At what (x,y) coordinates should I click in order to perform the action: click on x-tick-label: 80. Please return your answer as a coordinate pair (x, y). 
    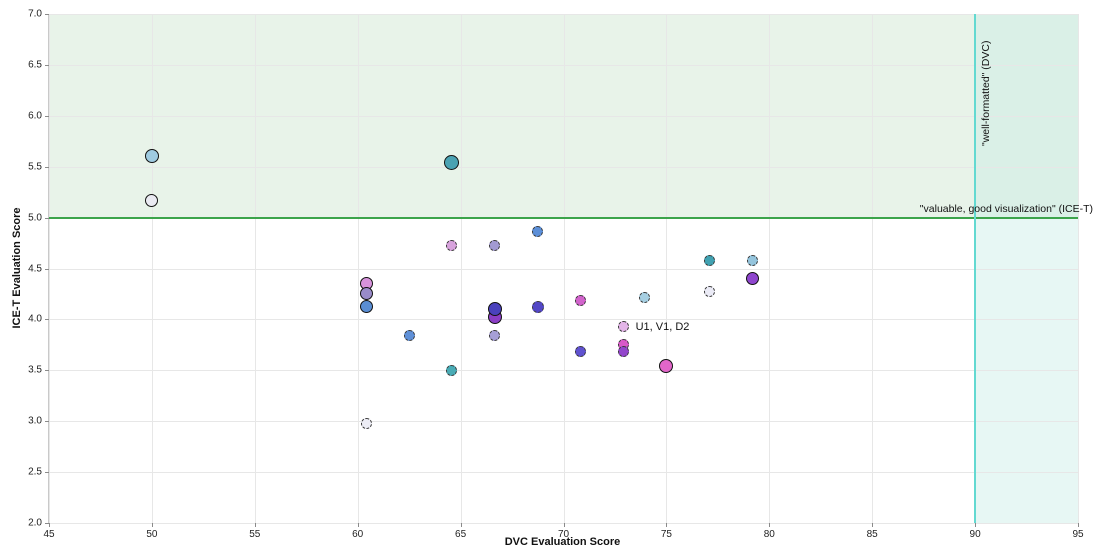
    Looking at the image, I should click on (769, 534).